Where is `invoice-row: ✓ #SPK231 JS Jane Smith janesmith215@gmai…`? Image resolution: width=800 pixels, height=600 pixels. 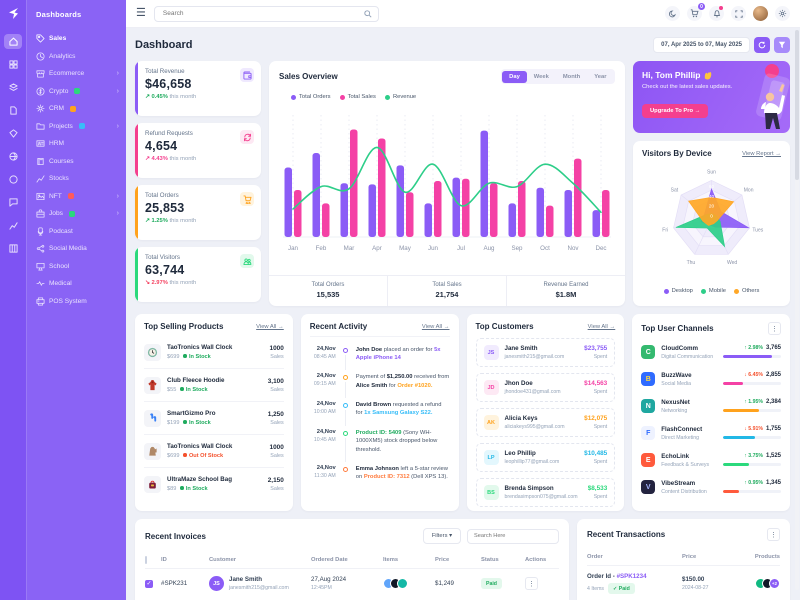
invoice-row: ✓ #SPK231 JS Jane Smith janesmith215@gmai… is located at coordinates (352, 583).